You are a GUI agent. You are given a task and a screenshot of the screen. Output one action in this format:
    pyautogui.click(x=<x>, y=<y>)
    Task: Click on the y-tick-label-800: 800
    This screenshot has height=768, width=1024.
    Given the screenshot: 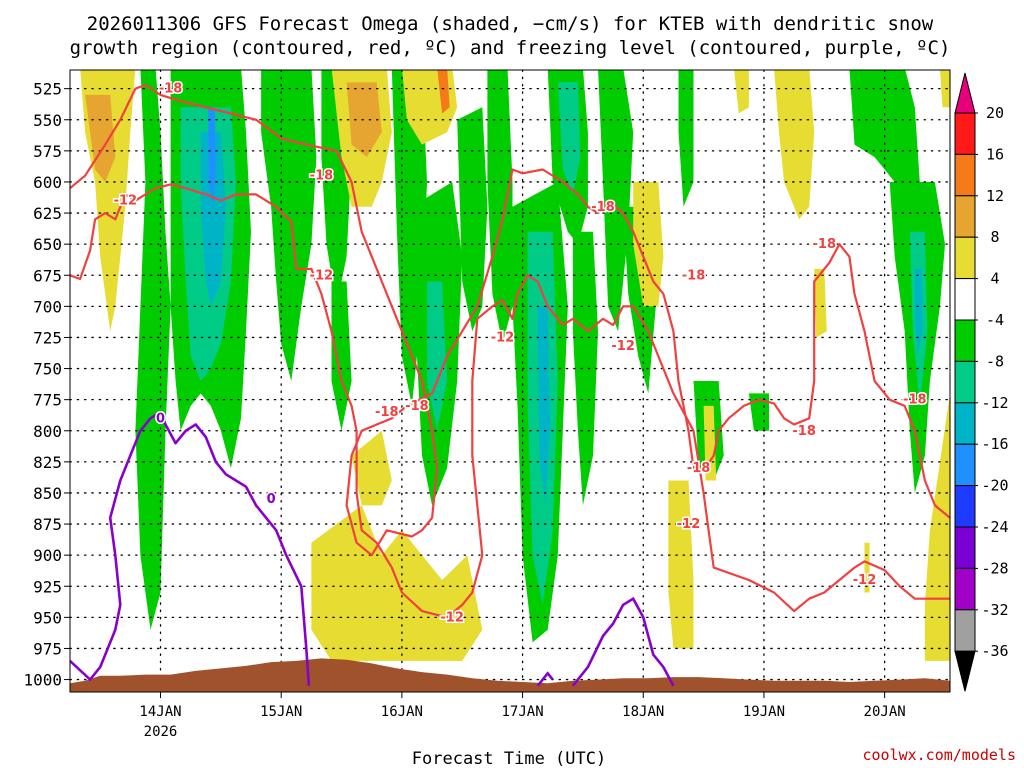 What is the action you would take?
    pyautogui.click(x=47, y=431)
    